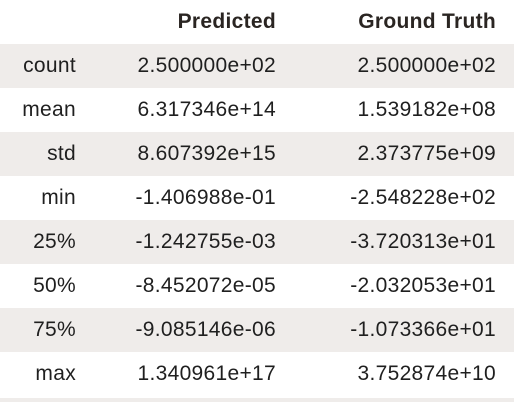 The width and height of the screenshot is (514, 402). I want to click on predicted-value: 8.607392e+15, so click(206, 153).